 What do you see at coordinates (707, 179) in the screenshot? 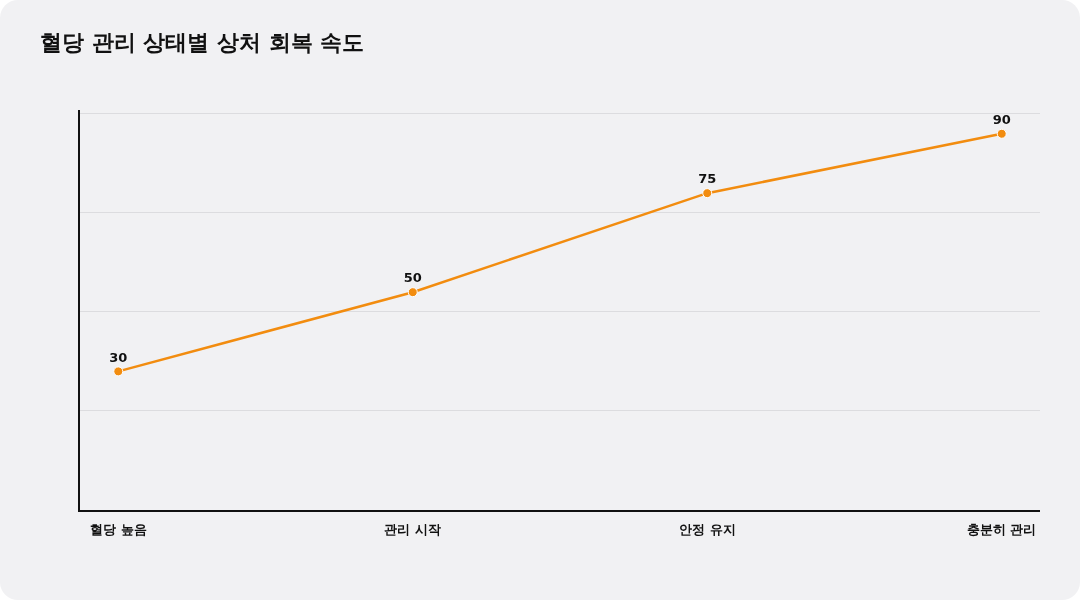
I see `data-label: 75` at bounding box center [707, 179].